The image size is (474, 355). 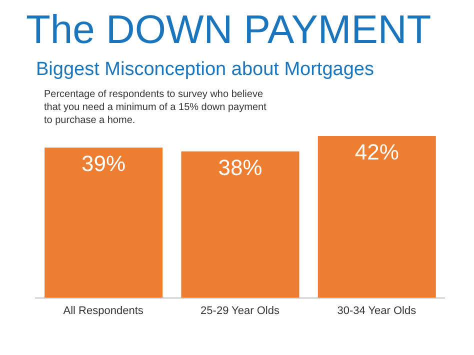 What do you see at coordinates (376, 152) in the screenshot?
I see `data-label: 42%` at bounding box center [376, 152].